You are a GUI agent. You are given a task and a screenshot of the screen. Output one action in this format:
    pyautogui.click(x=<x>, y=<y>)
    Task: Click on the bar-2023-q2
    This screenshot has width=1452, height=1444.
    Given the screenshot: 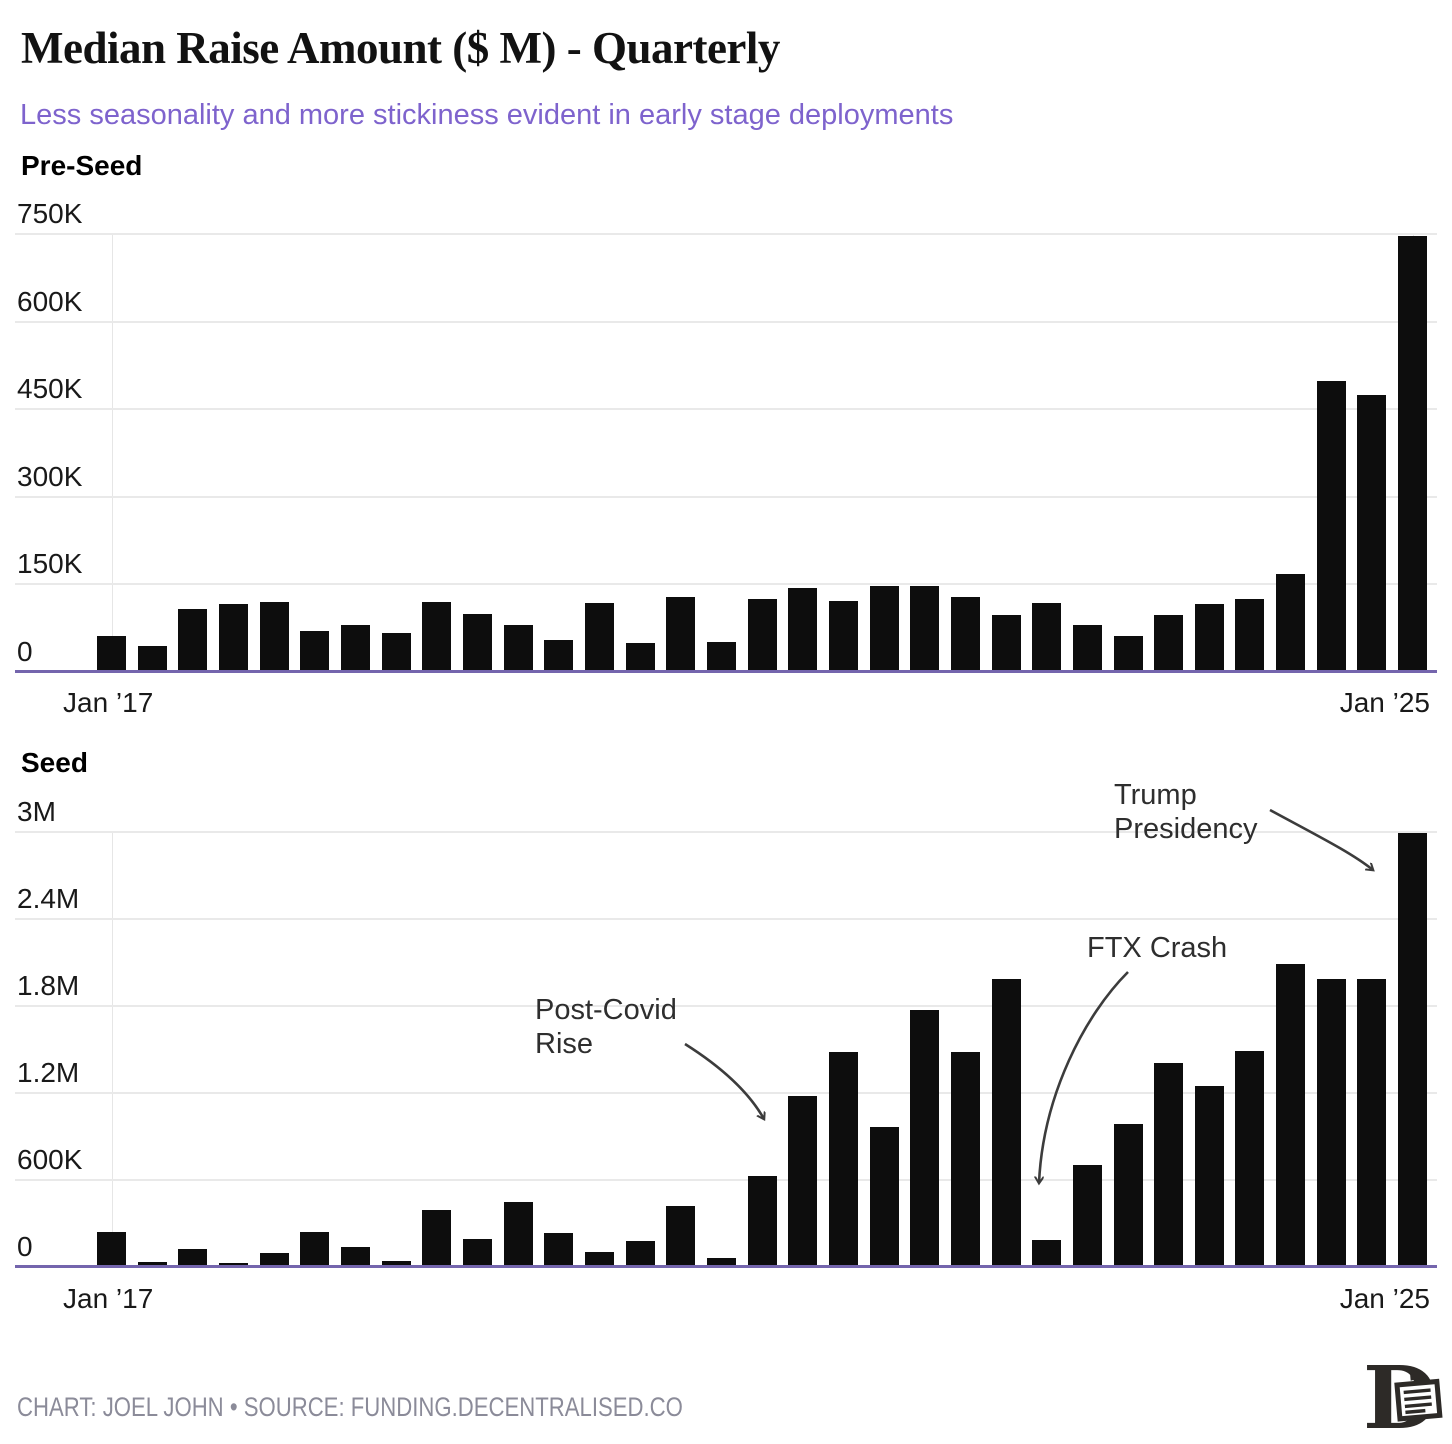 What is the action you would take?
    pyautogui.click(x=1128, y=654)
    